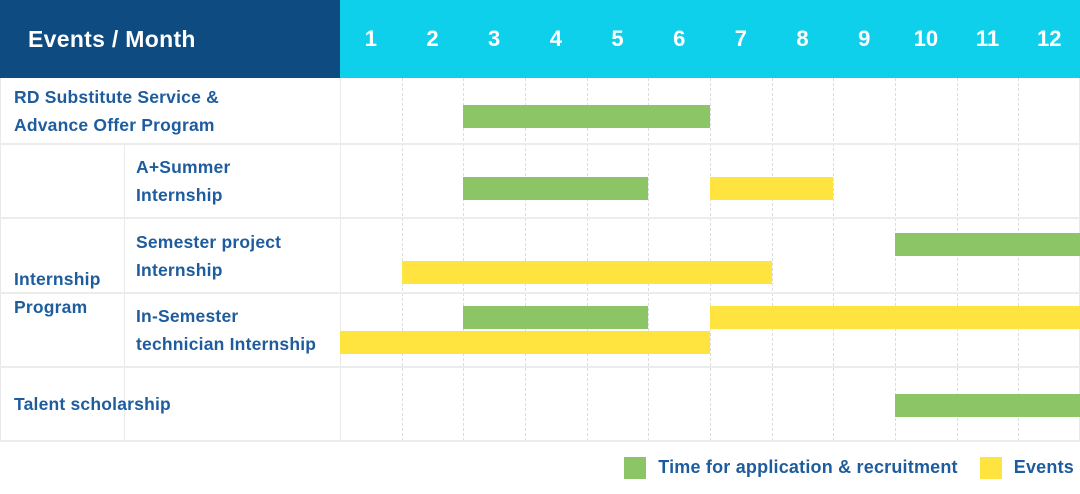 Image resolution: width=1080 pixels, height=494 pixels. I want to click on task-label-line: Advance Offer Program, so click(114, 125).